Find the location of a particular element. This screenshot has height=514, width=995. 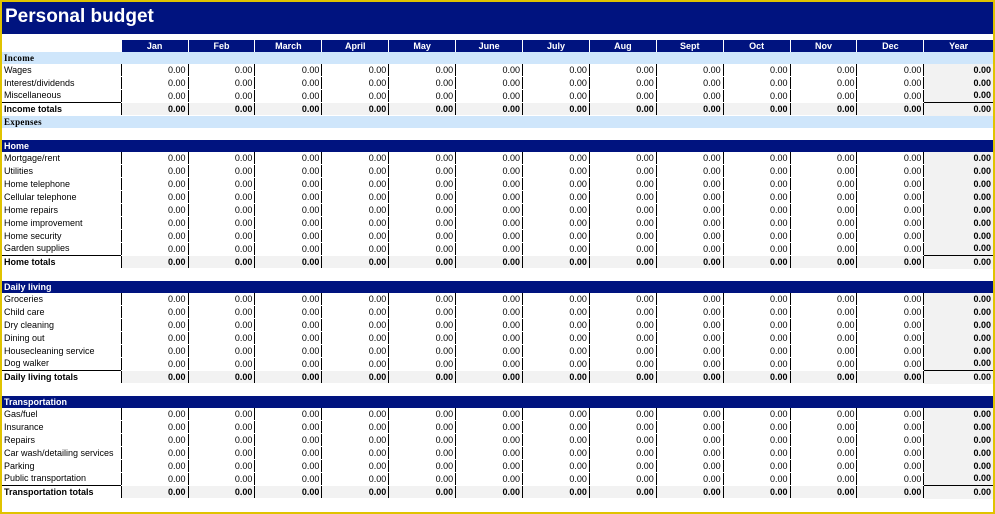

month-header-nov: Nov is located at coordinates (823, 46).